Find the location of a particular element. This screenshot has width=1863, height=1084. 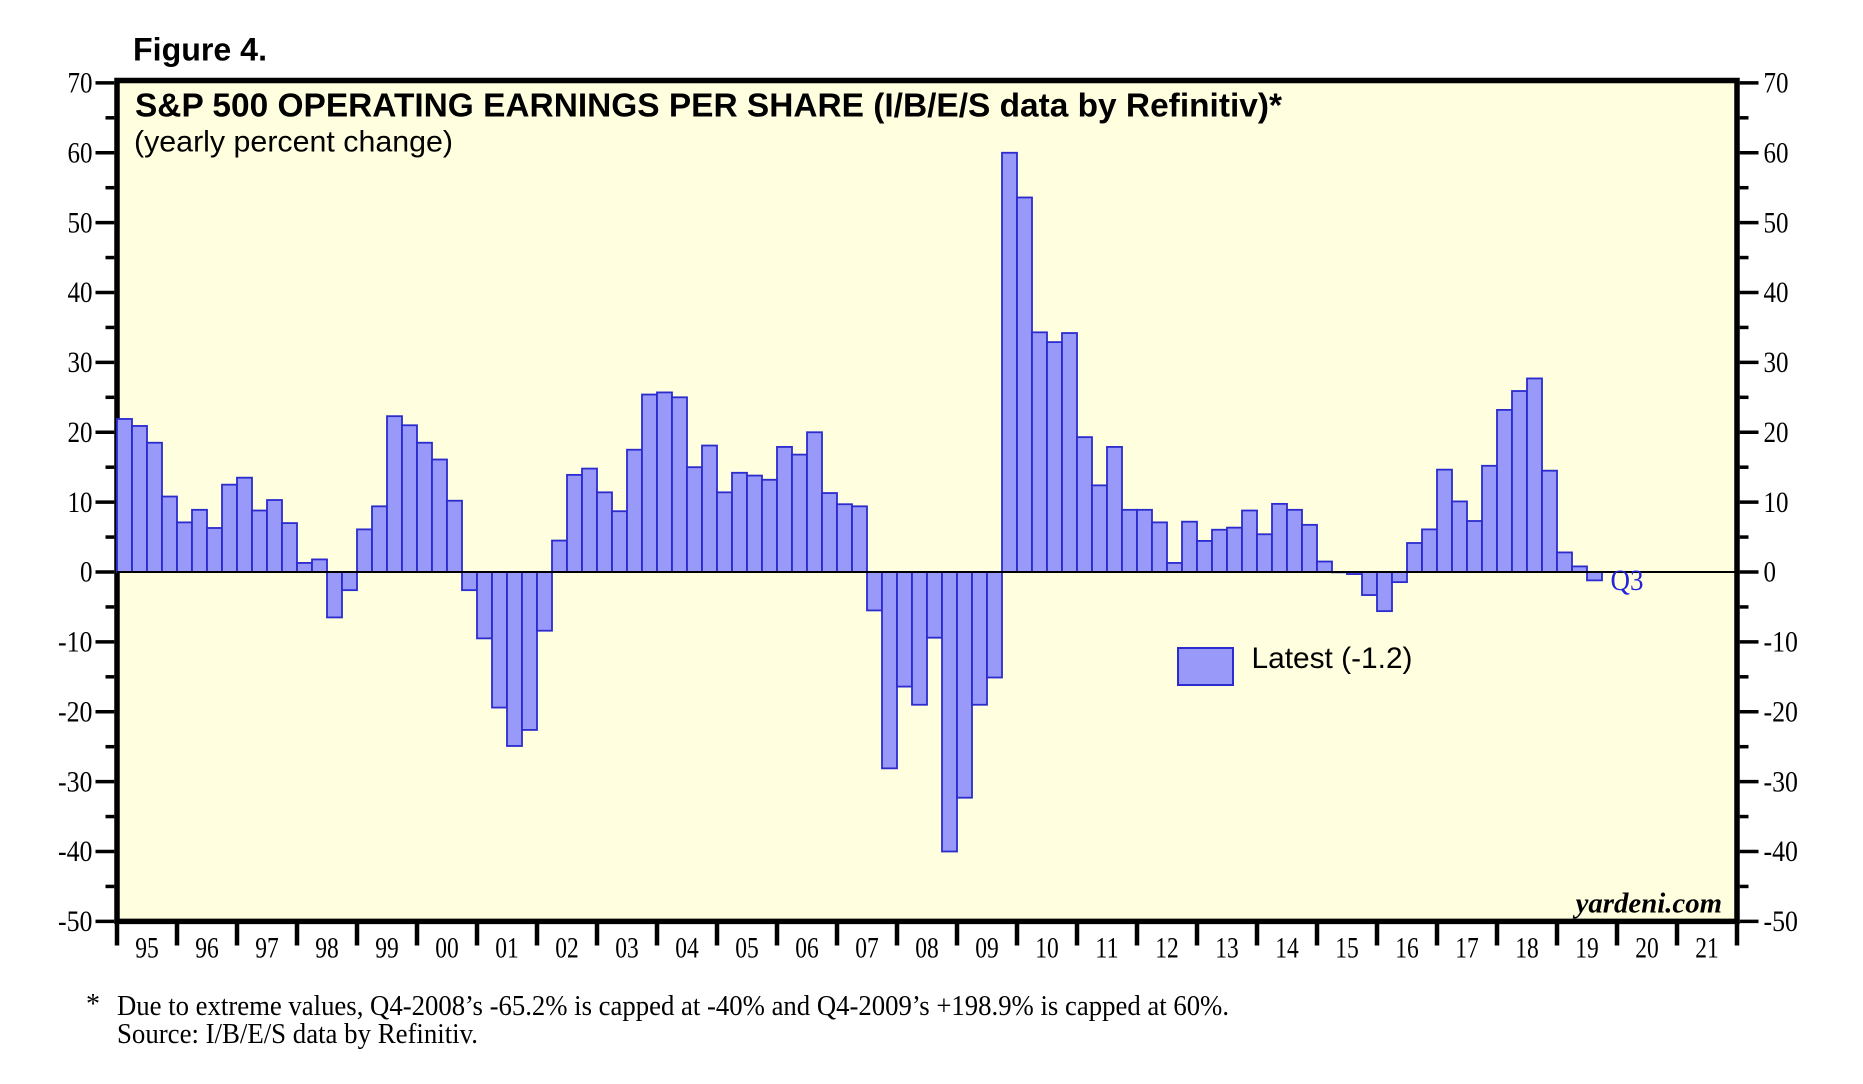

svg-text: 96 is located at coordinates (207, 948).